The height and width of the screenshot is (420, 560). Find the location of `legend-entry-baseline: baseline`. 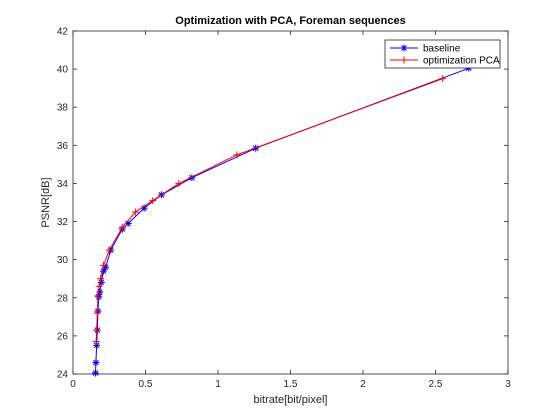

legend-entry-baseline: baseline is located at coordinates (442, 49).